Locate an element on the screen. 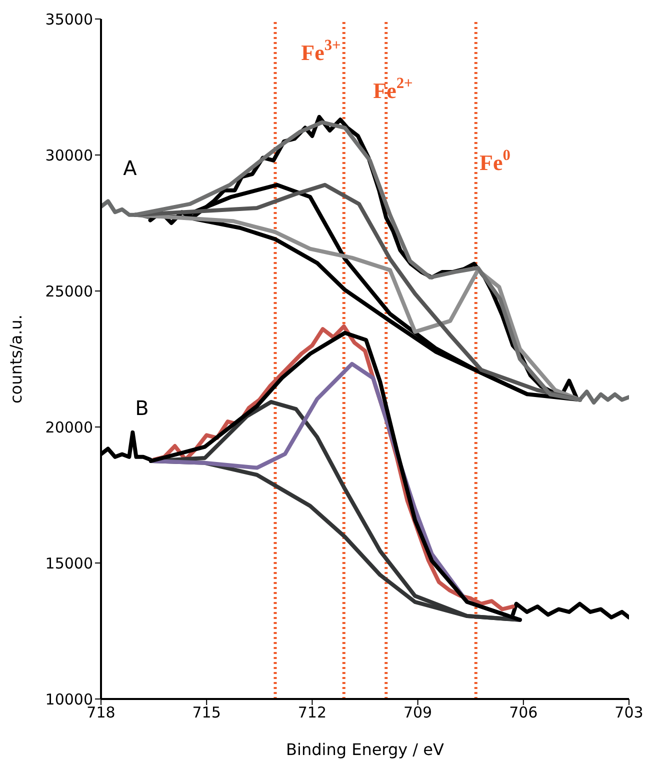  y-tick-label: 15000 is located at coordinates (69, 563).